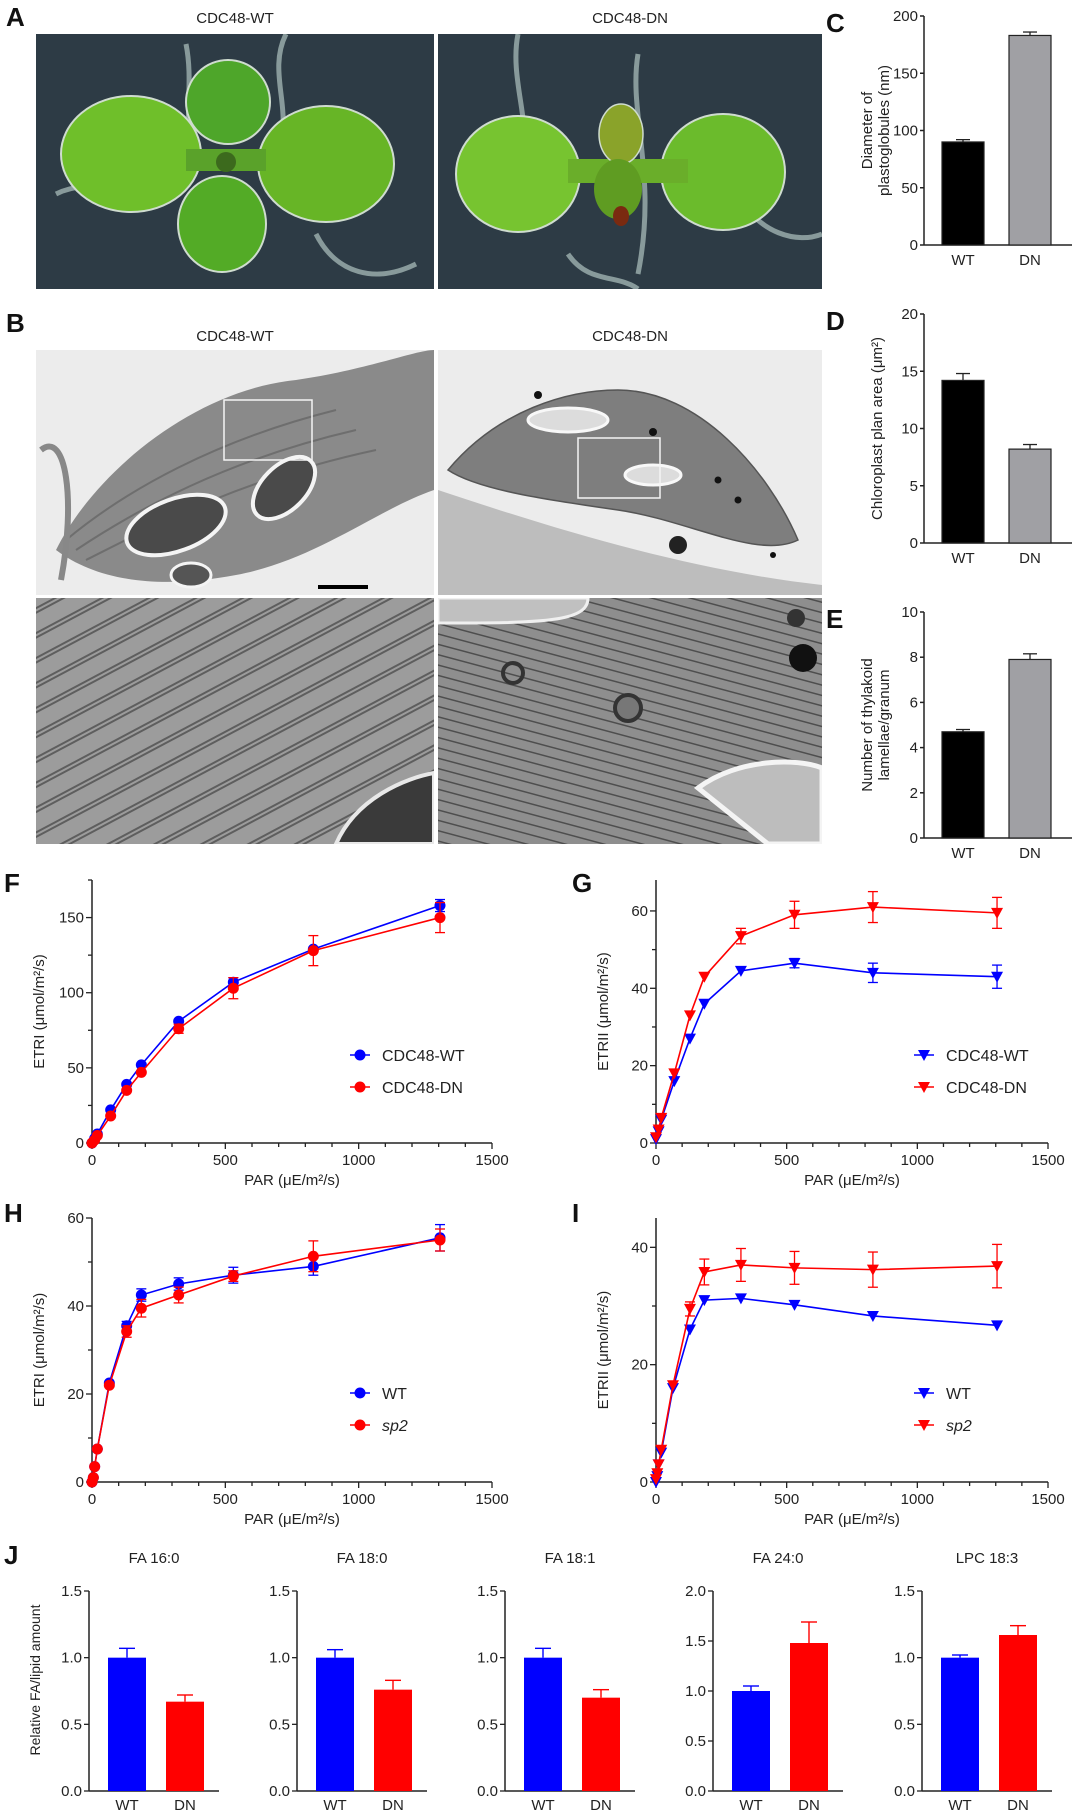 The height and width of the screenshot is (1817, 1080). What do you see at coordinates (292, 1519) in the screenshot?
I see `x-axis-label: PAR (μE/m²/s)` at bounding box center [292, 1519].